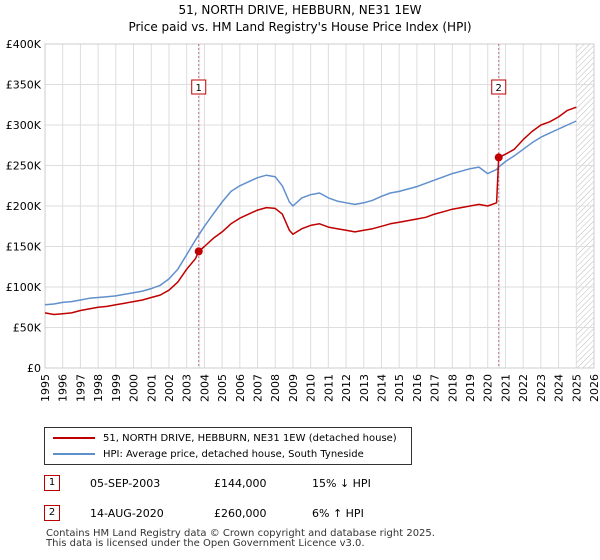 This screenshot has width=600, height=560. What do you see at coordinates (127, 513) in the screenshot?
I see `transaction-date: 14-AUG-2020` at bounding box center [127, 513].